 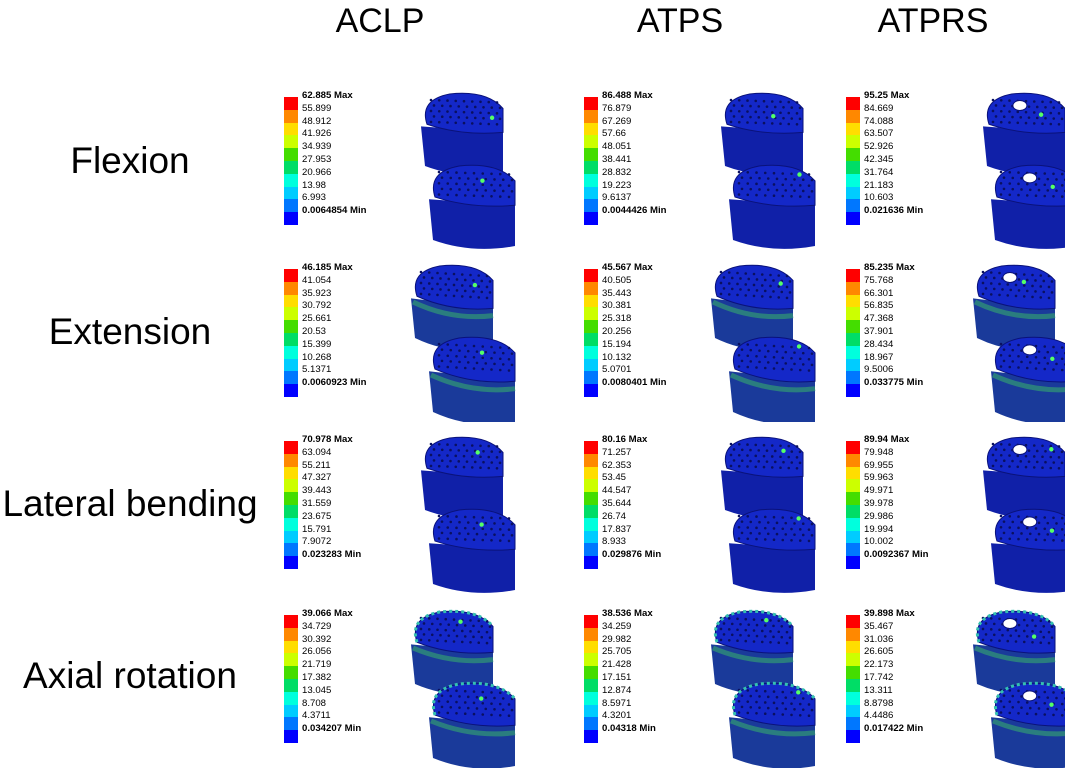 I want to click on legend-level-label: 19.994, so click(x=879, y=529).